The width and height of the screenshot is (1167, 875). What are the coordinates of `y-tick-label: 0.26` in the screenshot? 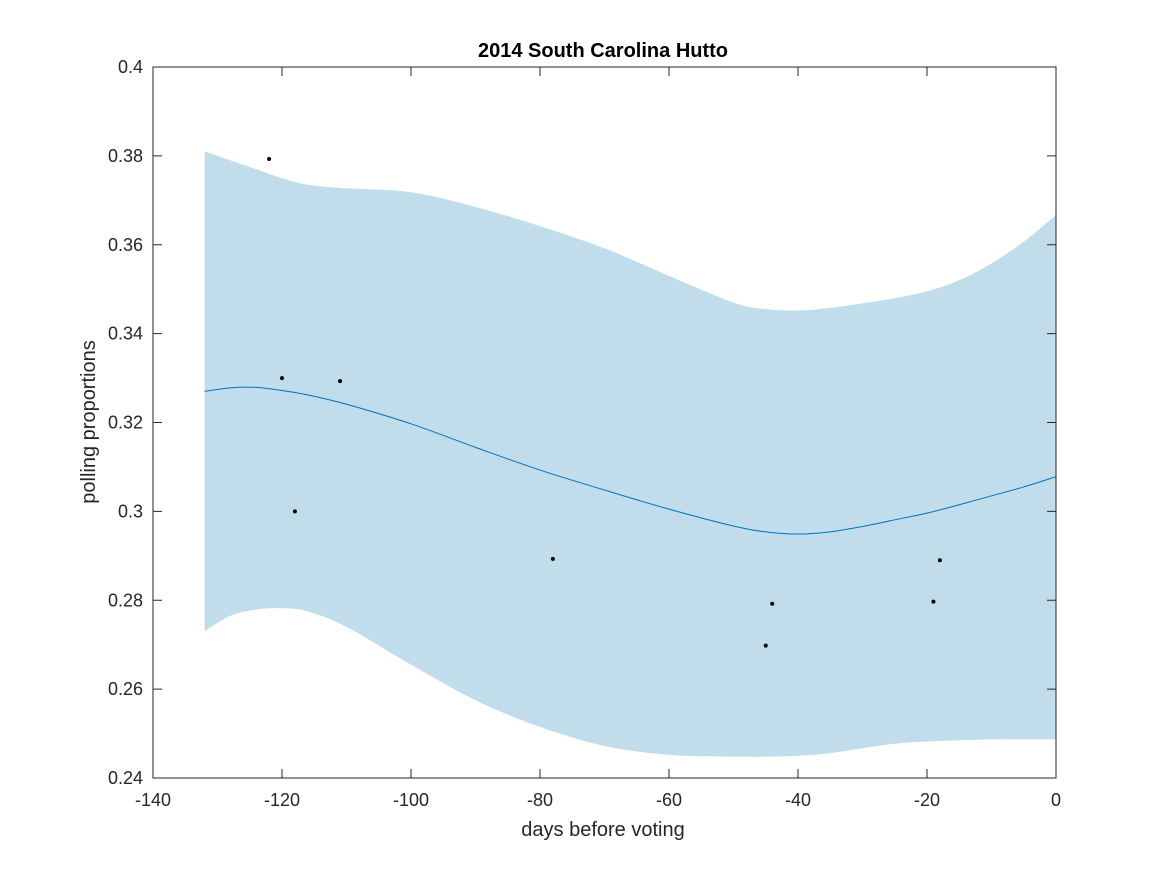 It's located at (125, 689).